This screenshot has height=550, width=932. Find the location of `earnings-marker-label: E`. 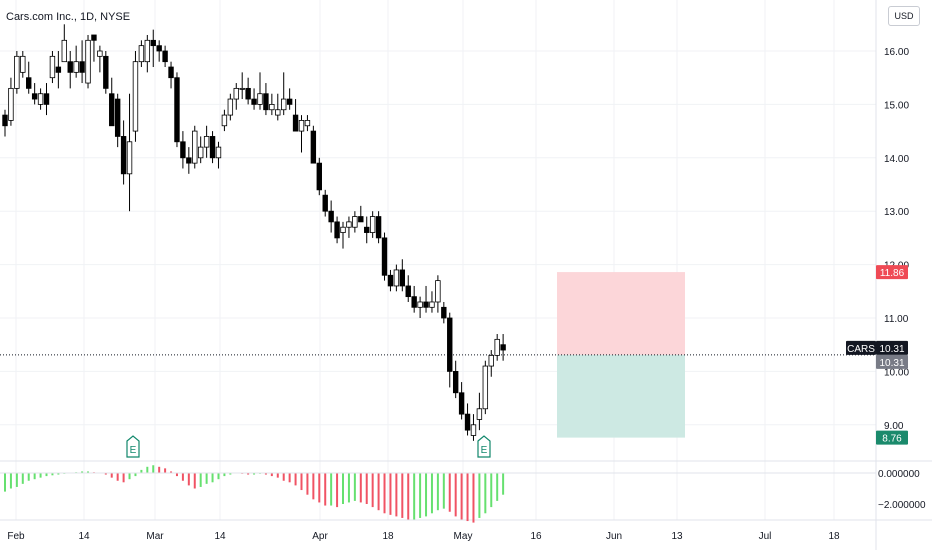

earnings-marker-label: E is located at coordinates (133, 450).